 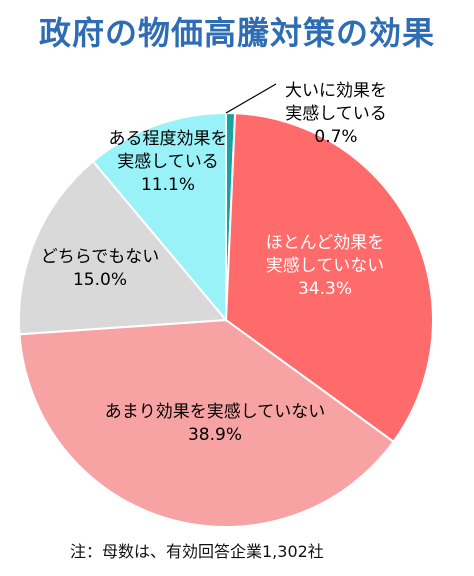 I want to click on leader-line, so click(x=251, y=98).